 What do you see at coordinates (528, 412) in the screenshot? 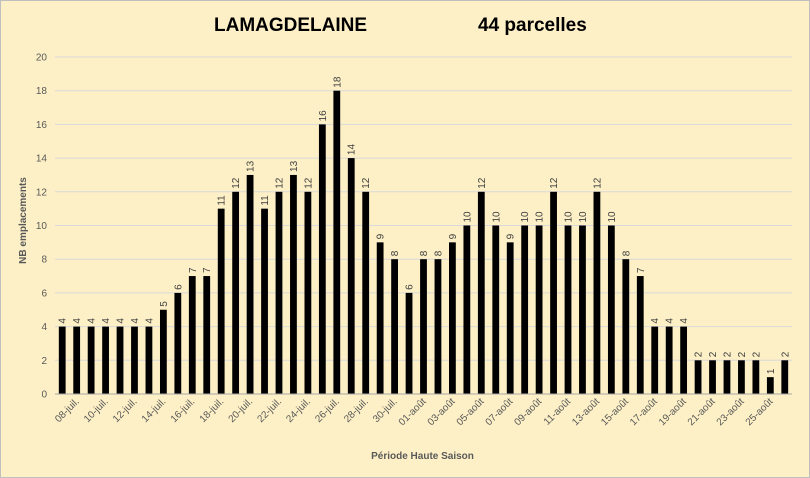
I see `x-tick-label: 09-août` at bounding box center [528, 412].